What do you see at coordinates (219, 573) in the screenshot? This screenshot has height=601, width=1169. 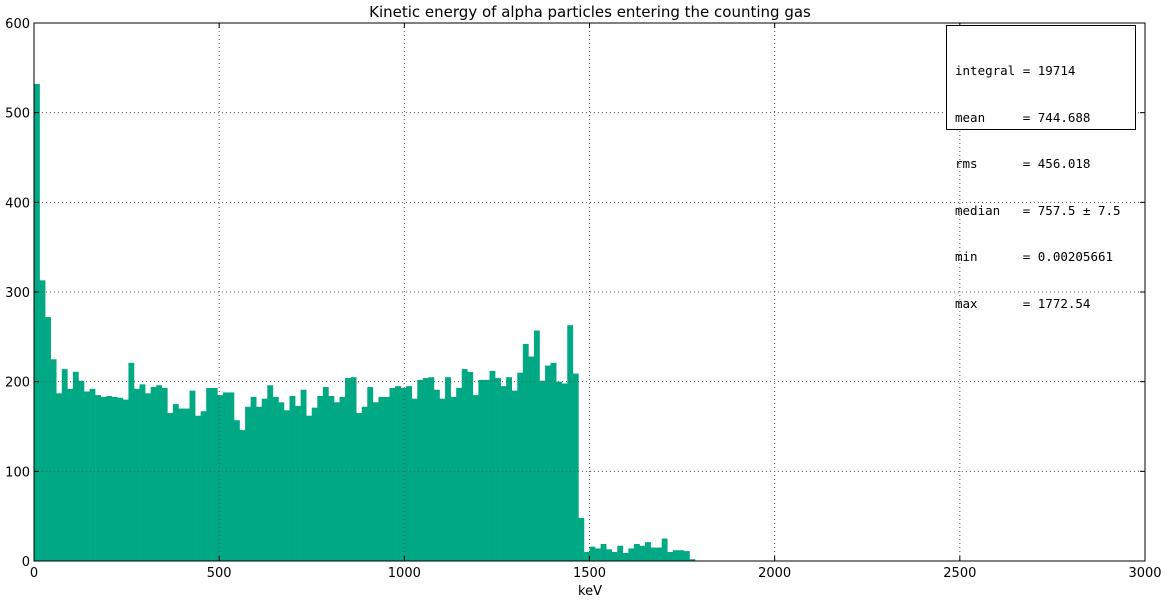 I see `x-tick-label: 500` at bounding box center [219, 573].